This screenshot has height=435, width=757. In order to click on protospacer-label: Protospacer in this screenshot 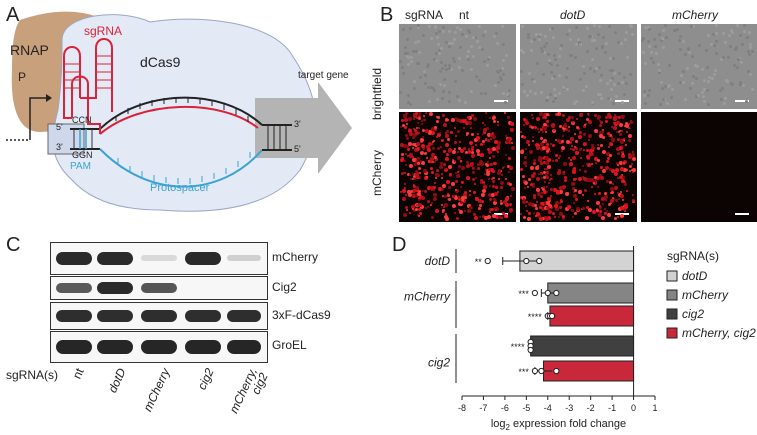, I will do `click(180, 188)`.